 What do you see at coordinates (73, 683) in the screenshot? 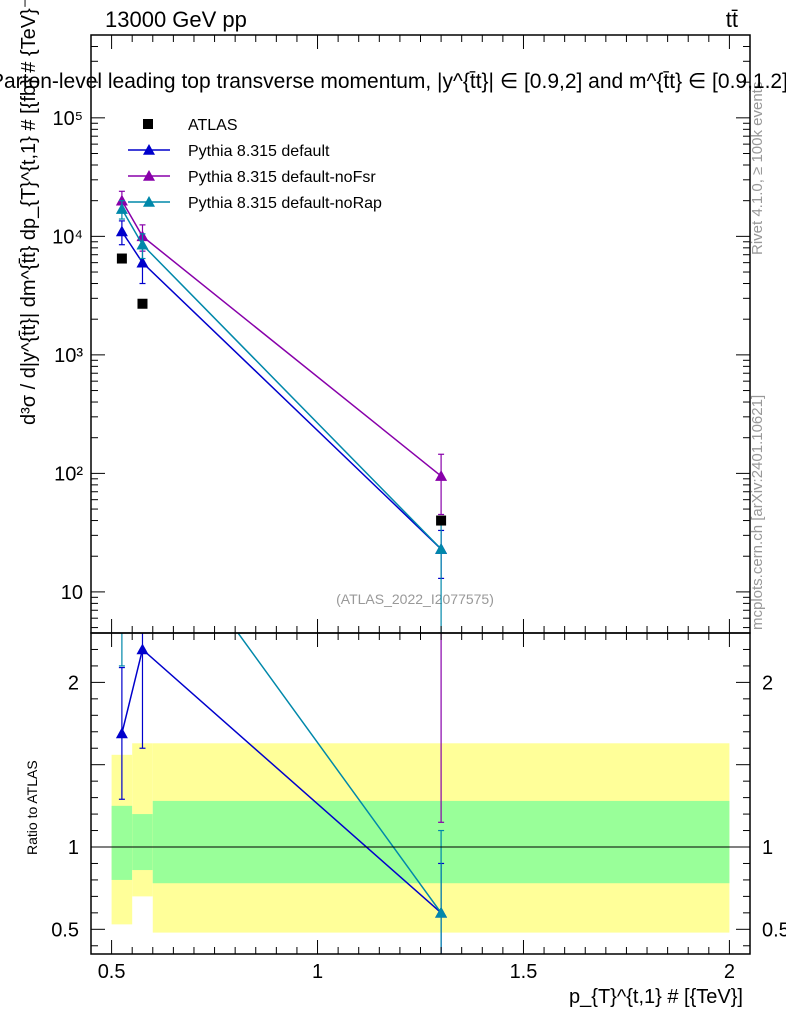
I see `ratio-ytick-label-left: 2` at bounding box center [73, 683].